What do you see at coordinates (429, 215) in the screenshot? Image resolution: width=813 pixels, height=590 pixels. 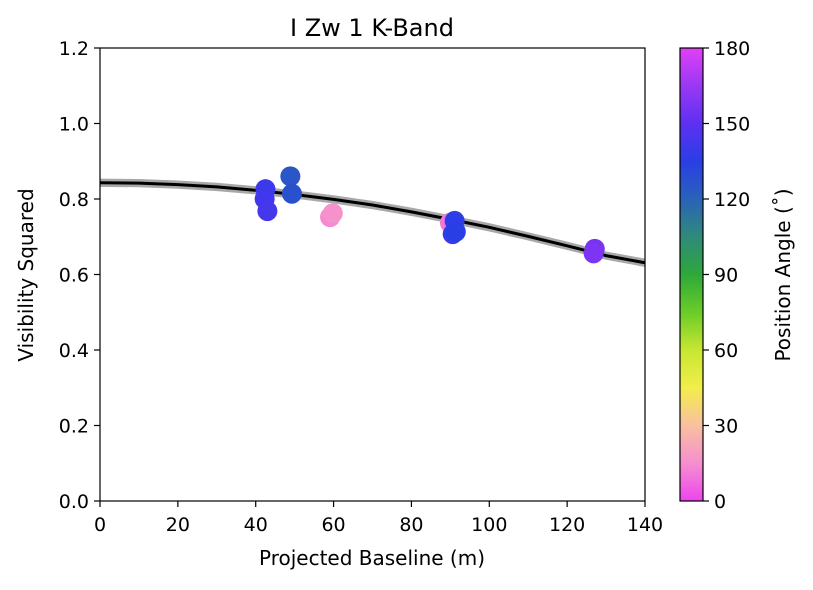 I see `data-points-layer` at bounding box center [429, 215].